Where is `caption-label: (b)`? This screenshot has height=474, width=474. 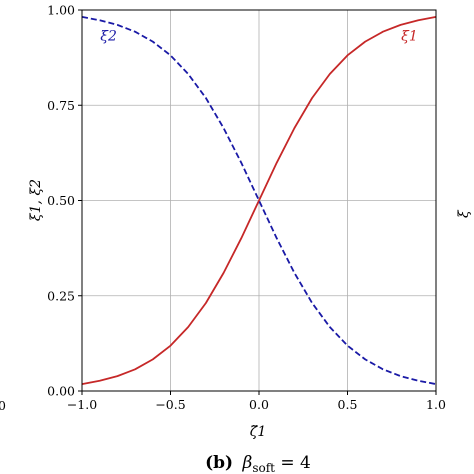
caption-label: (b) is located at coordinates (219, 463).